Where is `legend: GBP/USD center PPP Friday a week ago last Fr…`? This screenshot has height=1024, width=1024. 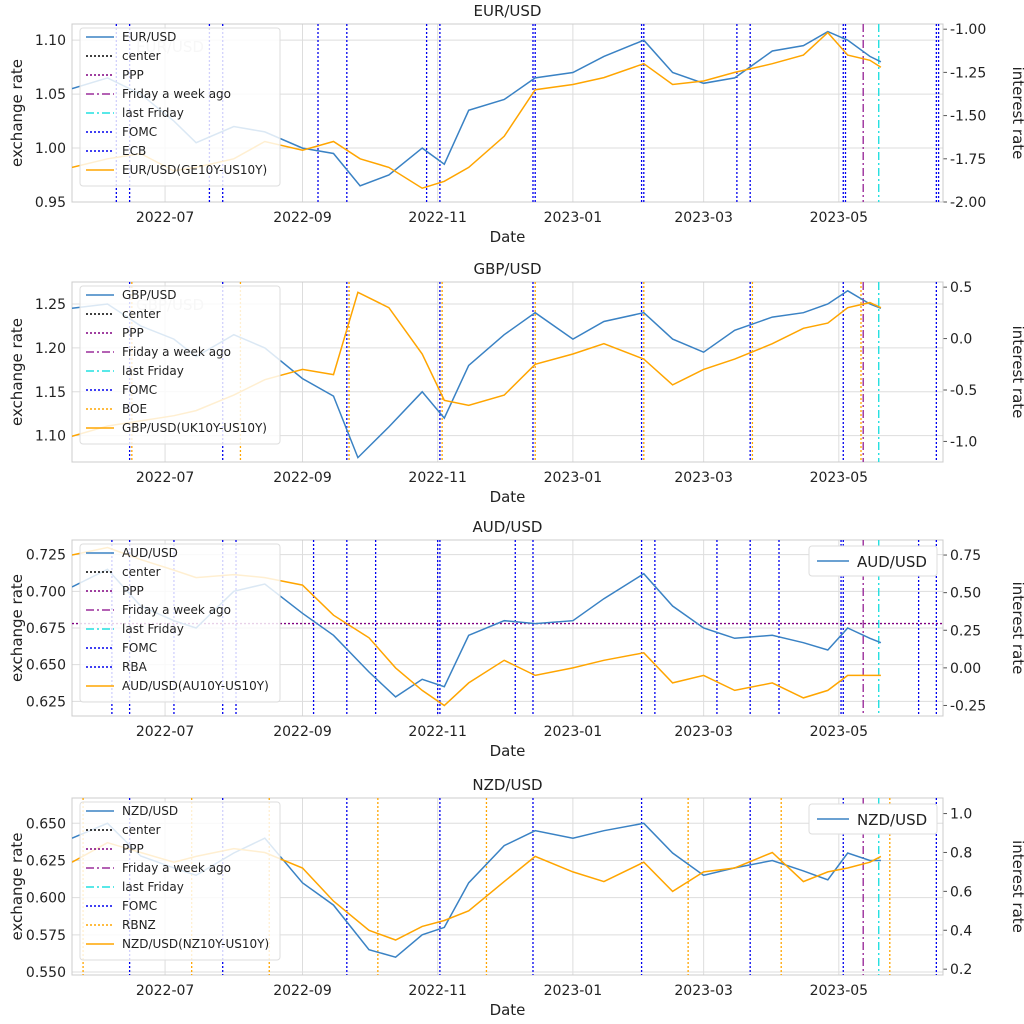 legend: GBP/USD center PPP Friday a week ago last Fr… is located at coordinates (180, 365).